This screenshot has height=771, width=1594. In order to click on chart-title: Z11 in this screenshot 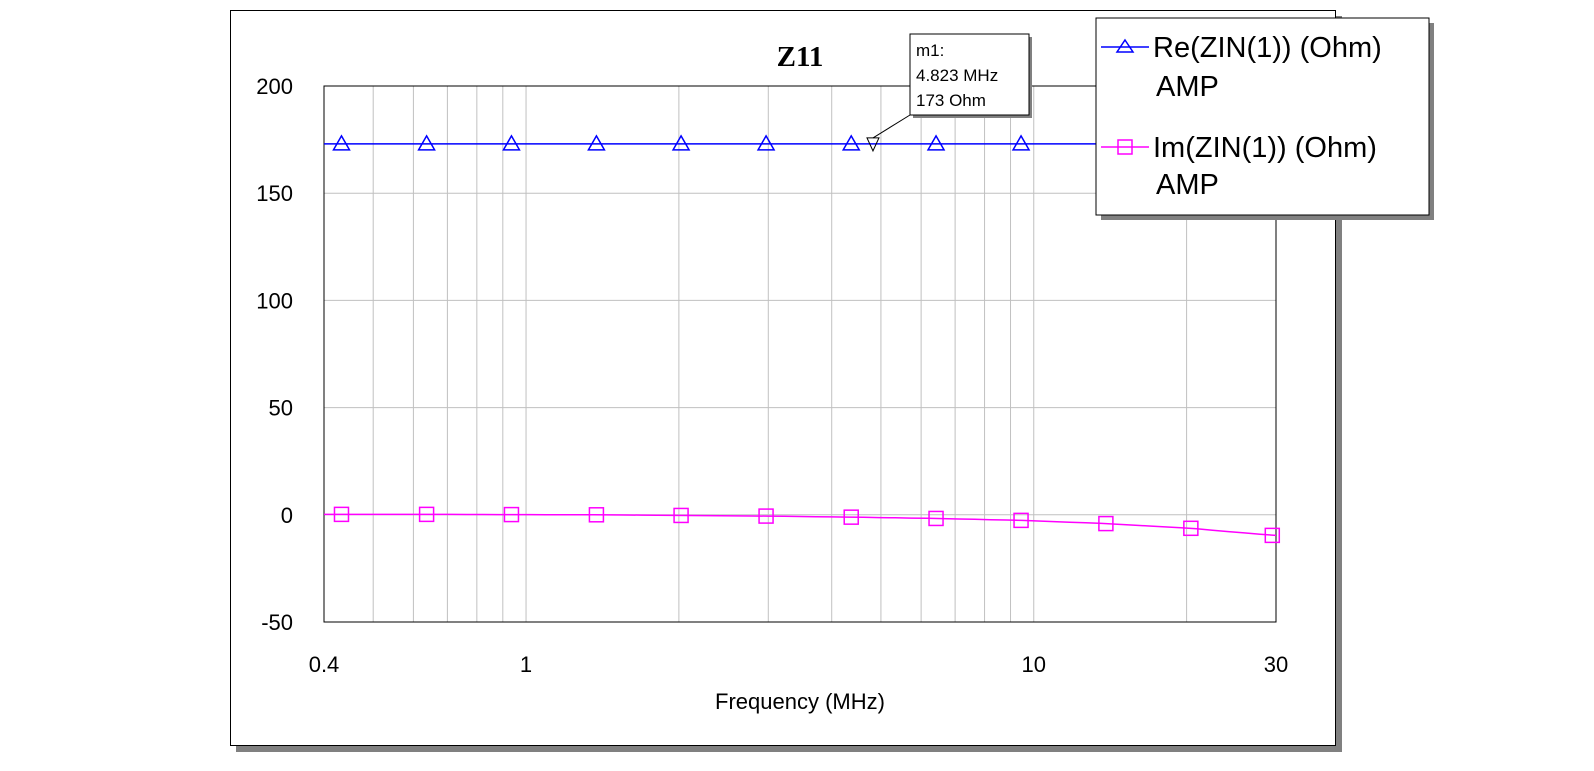, I will do `click(800, 57)`.